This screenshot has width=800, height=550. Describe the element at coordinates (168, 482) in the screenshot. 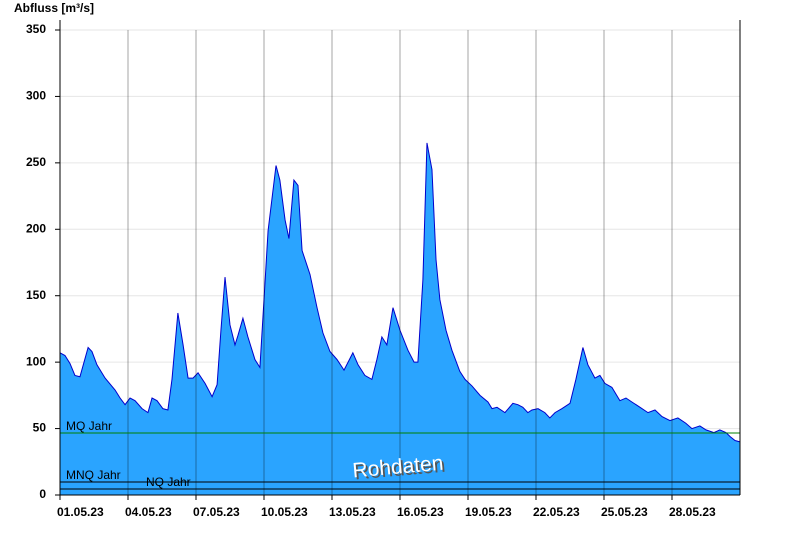

I see `reference-label: NQ Jahr` at that location.